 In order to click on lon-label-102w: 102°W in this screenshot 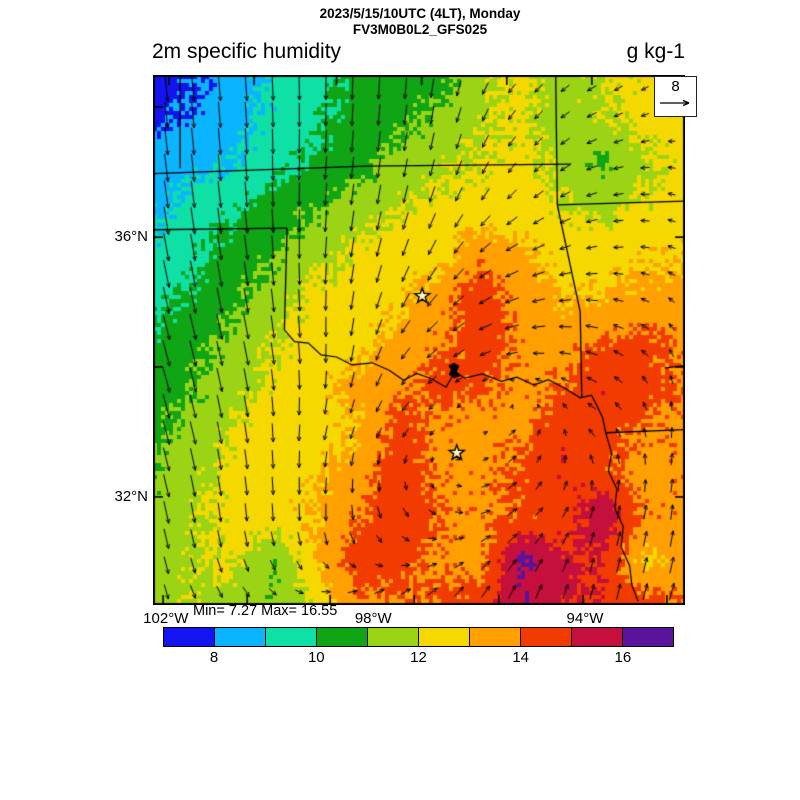, I will do `click(166, 618)`.